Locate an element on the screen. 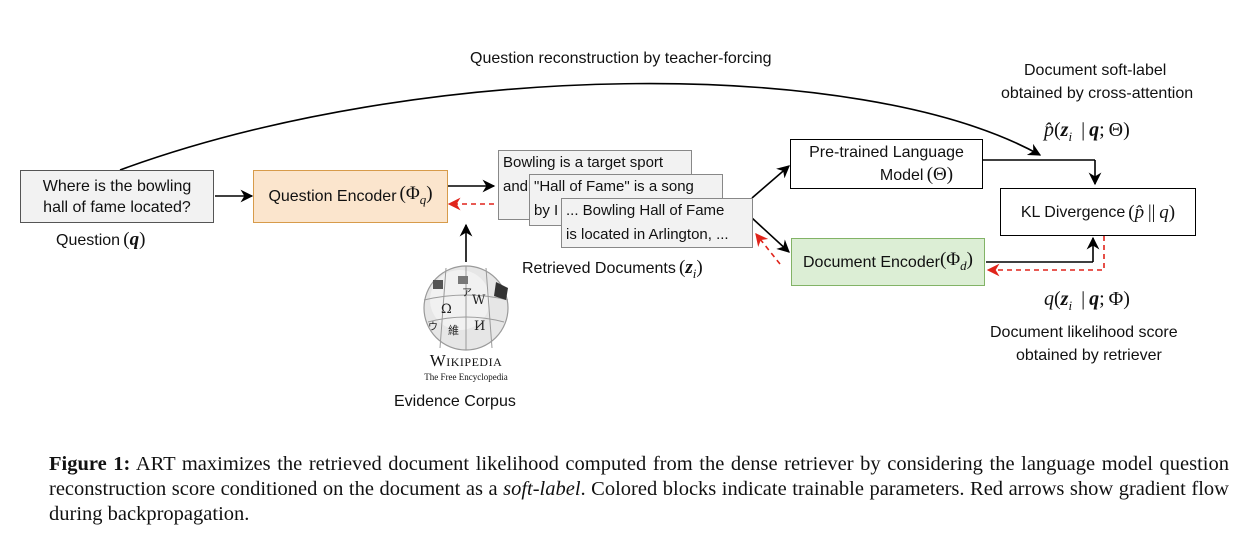 This screenshot has width=1244, height=554. kl-formula: (p̂ || q) is located at coordinates (1152, 212).